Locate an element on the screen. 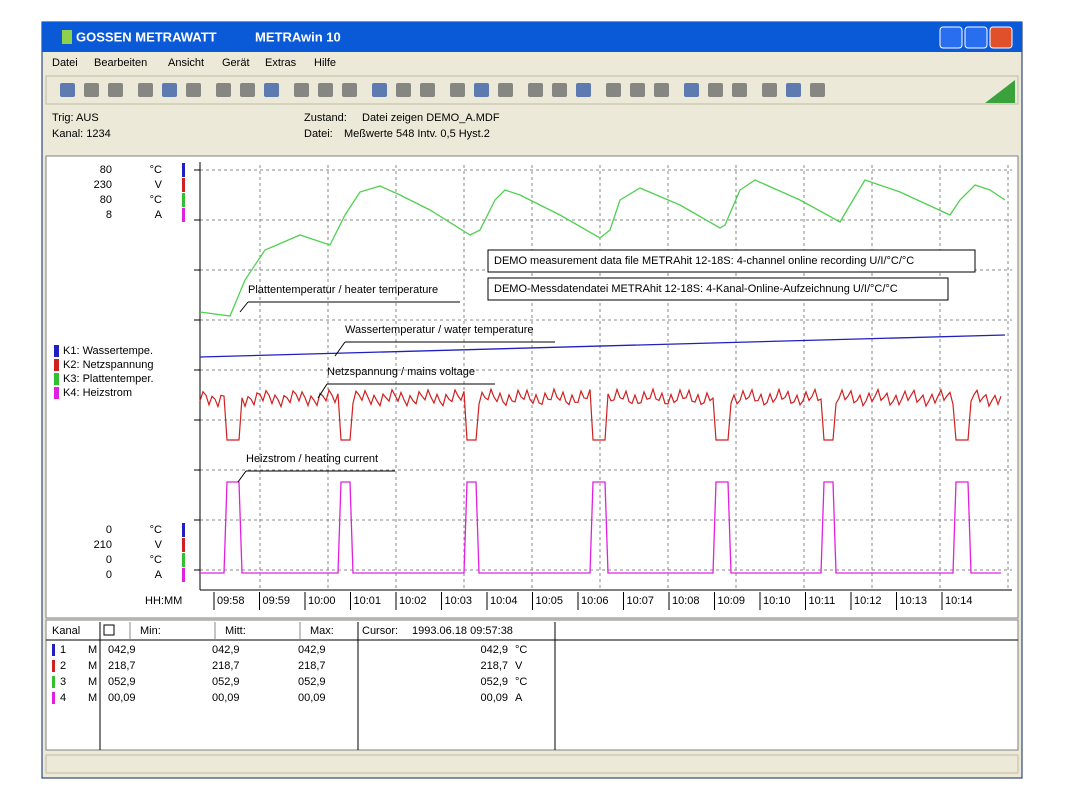 This screenshot has width=1066, height=805. scale-unit: V is located at coordinates (159, 545).